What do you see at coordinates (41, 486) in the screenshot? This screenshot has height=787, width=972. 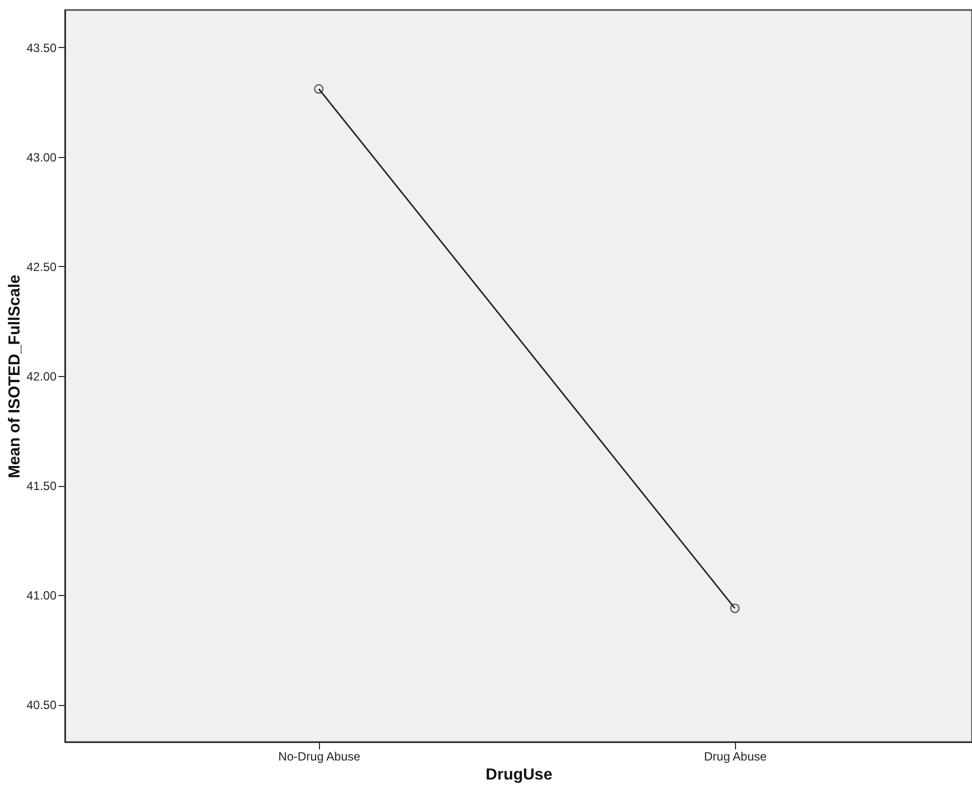 I see `y-tick-label: 41.50` at bounding box center [41, 486].